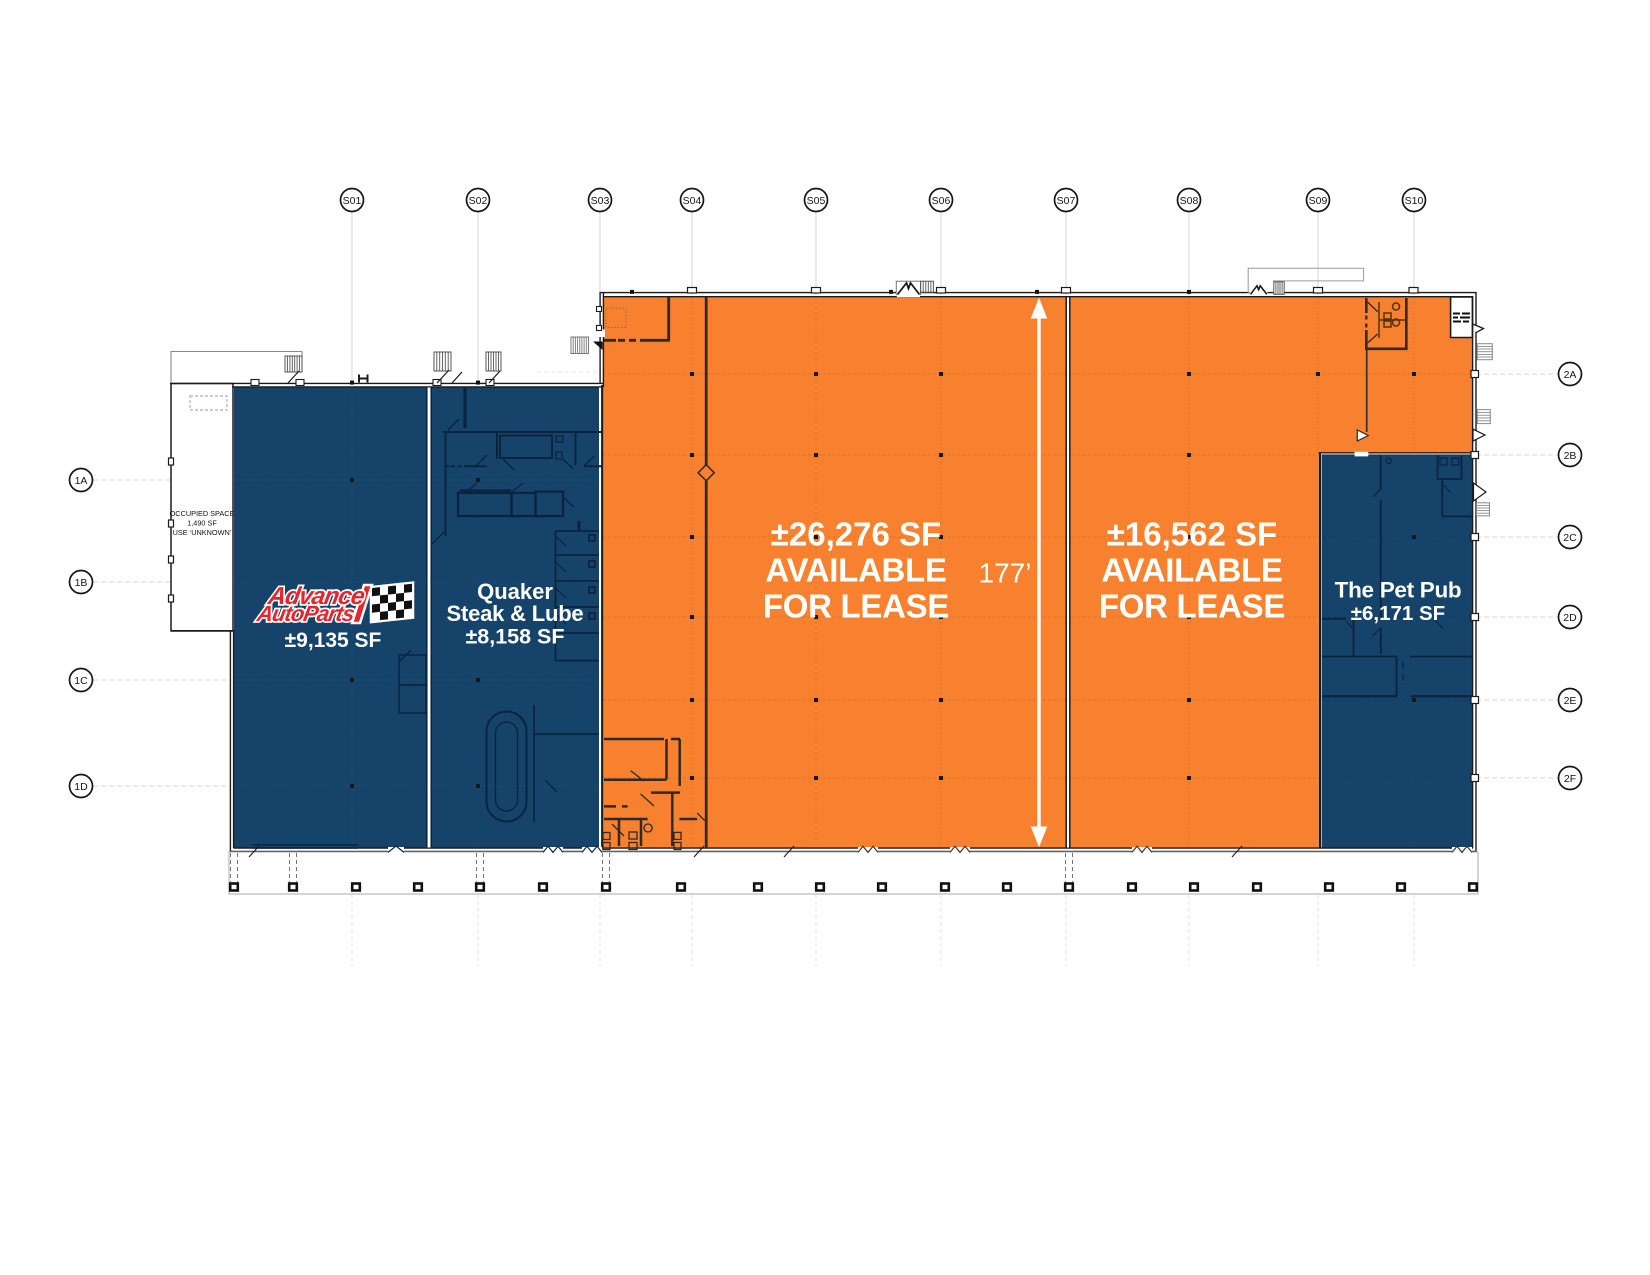 This screenshot has height=1275, width=1650. I want to click on svg-text: USE ‘UNKNOWN’, so click(202, 532).